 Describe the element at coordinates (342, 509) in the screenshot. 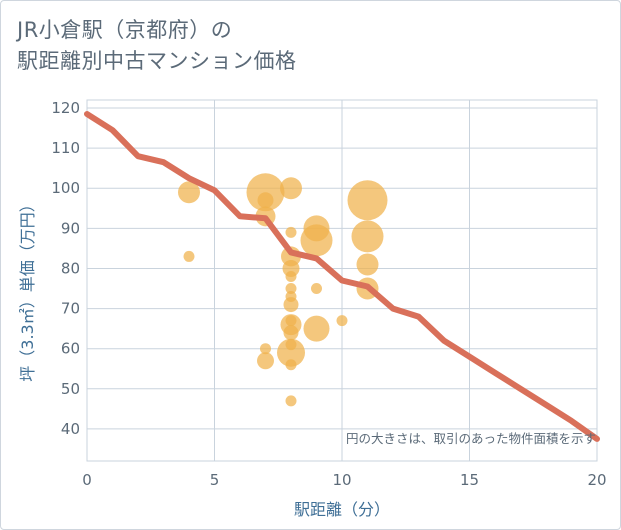

I see `x-axis-title: 駅距離（分）` at that location.